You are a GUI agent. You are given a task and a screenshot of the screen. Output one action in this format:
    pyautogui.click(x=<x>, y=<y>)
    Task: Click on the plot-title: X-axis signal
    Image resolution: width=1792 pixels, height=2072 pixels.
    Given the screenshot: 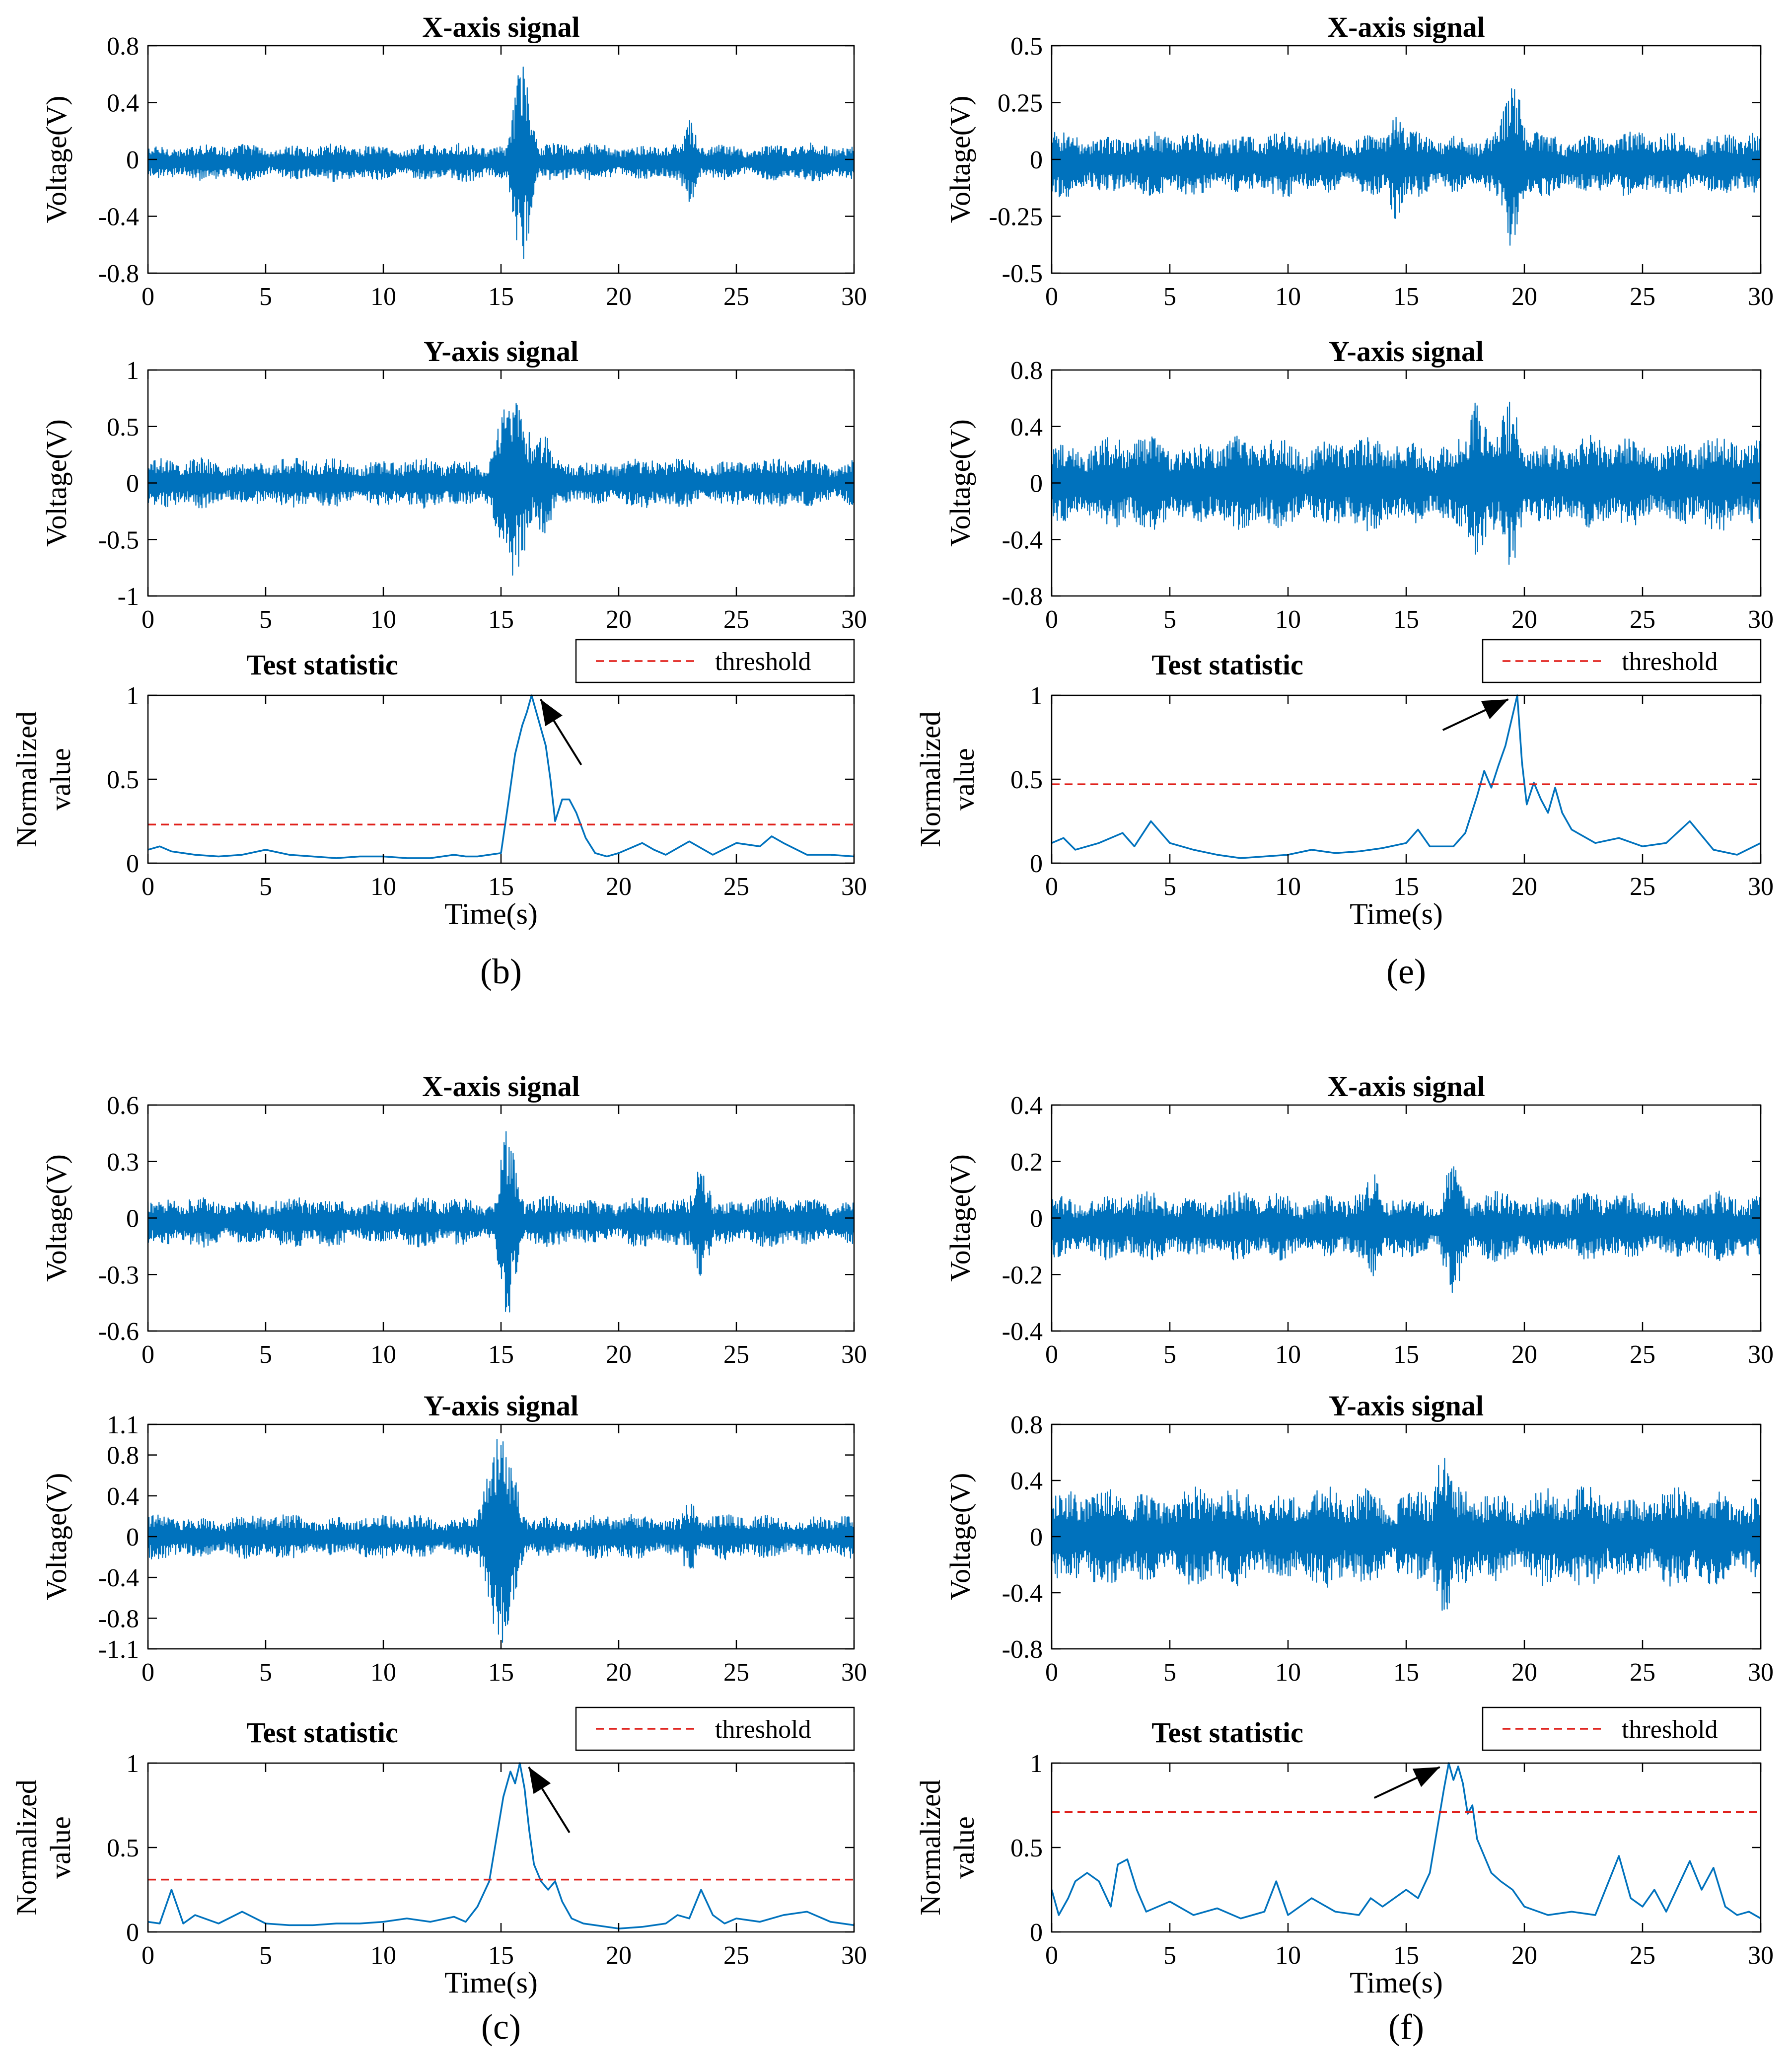 What is the action you would take?
    pyautogui.click(x=500, y=27)
    